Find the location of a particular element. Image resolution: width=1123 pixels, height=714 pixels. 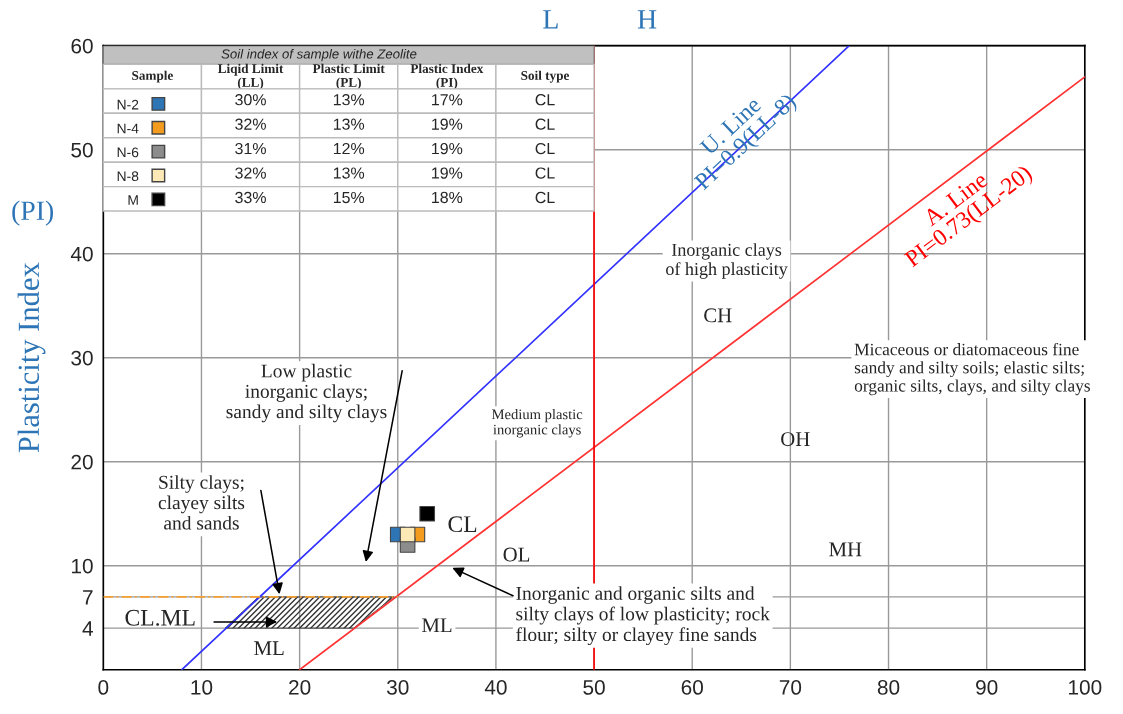

x-tick-label: 80 is located at coordinates (888, 687).